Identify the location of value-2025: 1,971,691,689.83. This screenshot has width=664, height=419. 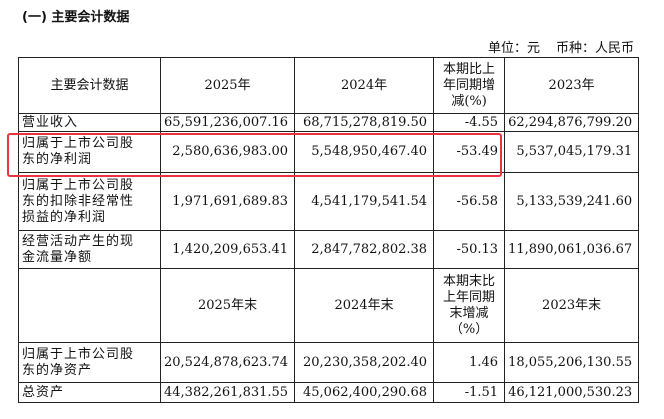
(227, 201).